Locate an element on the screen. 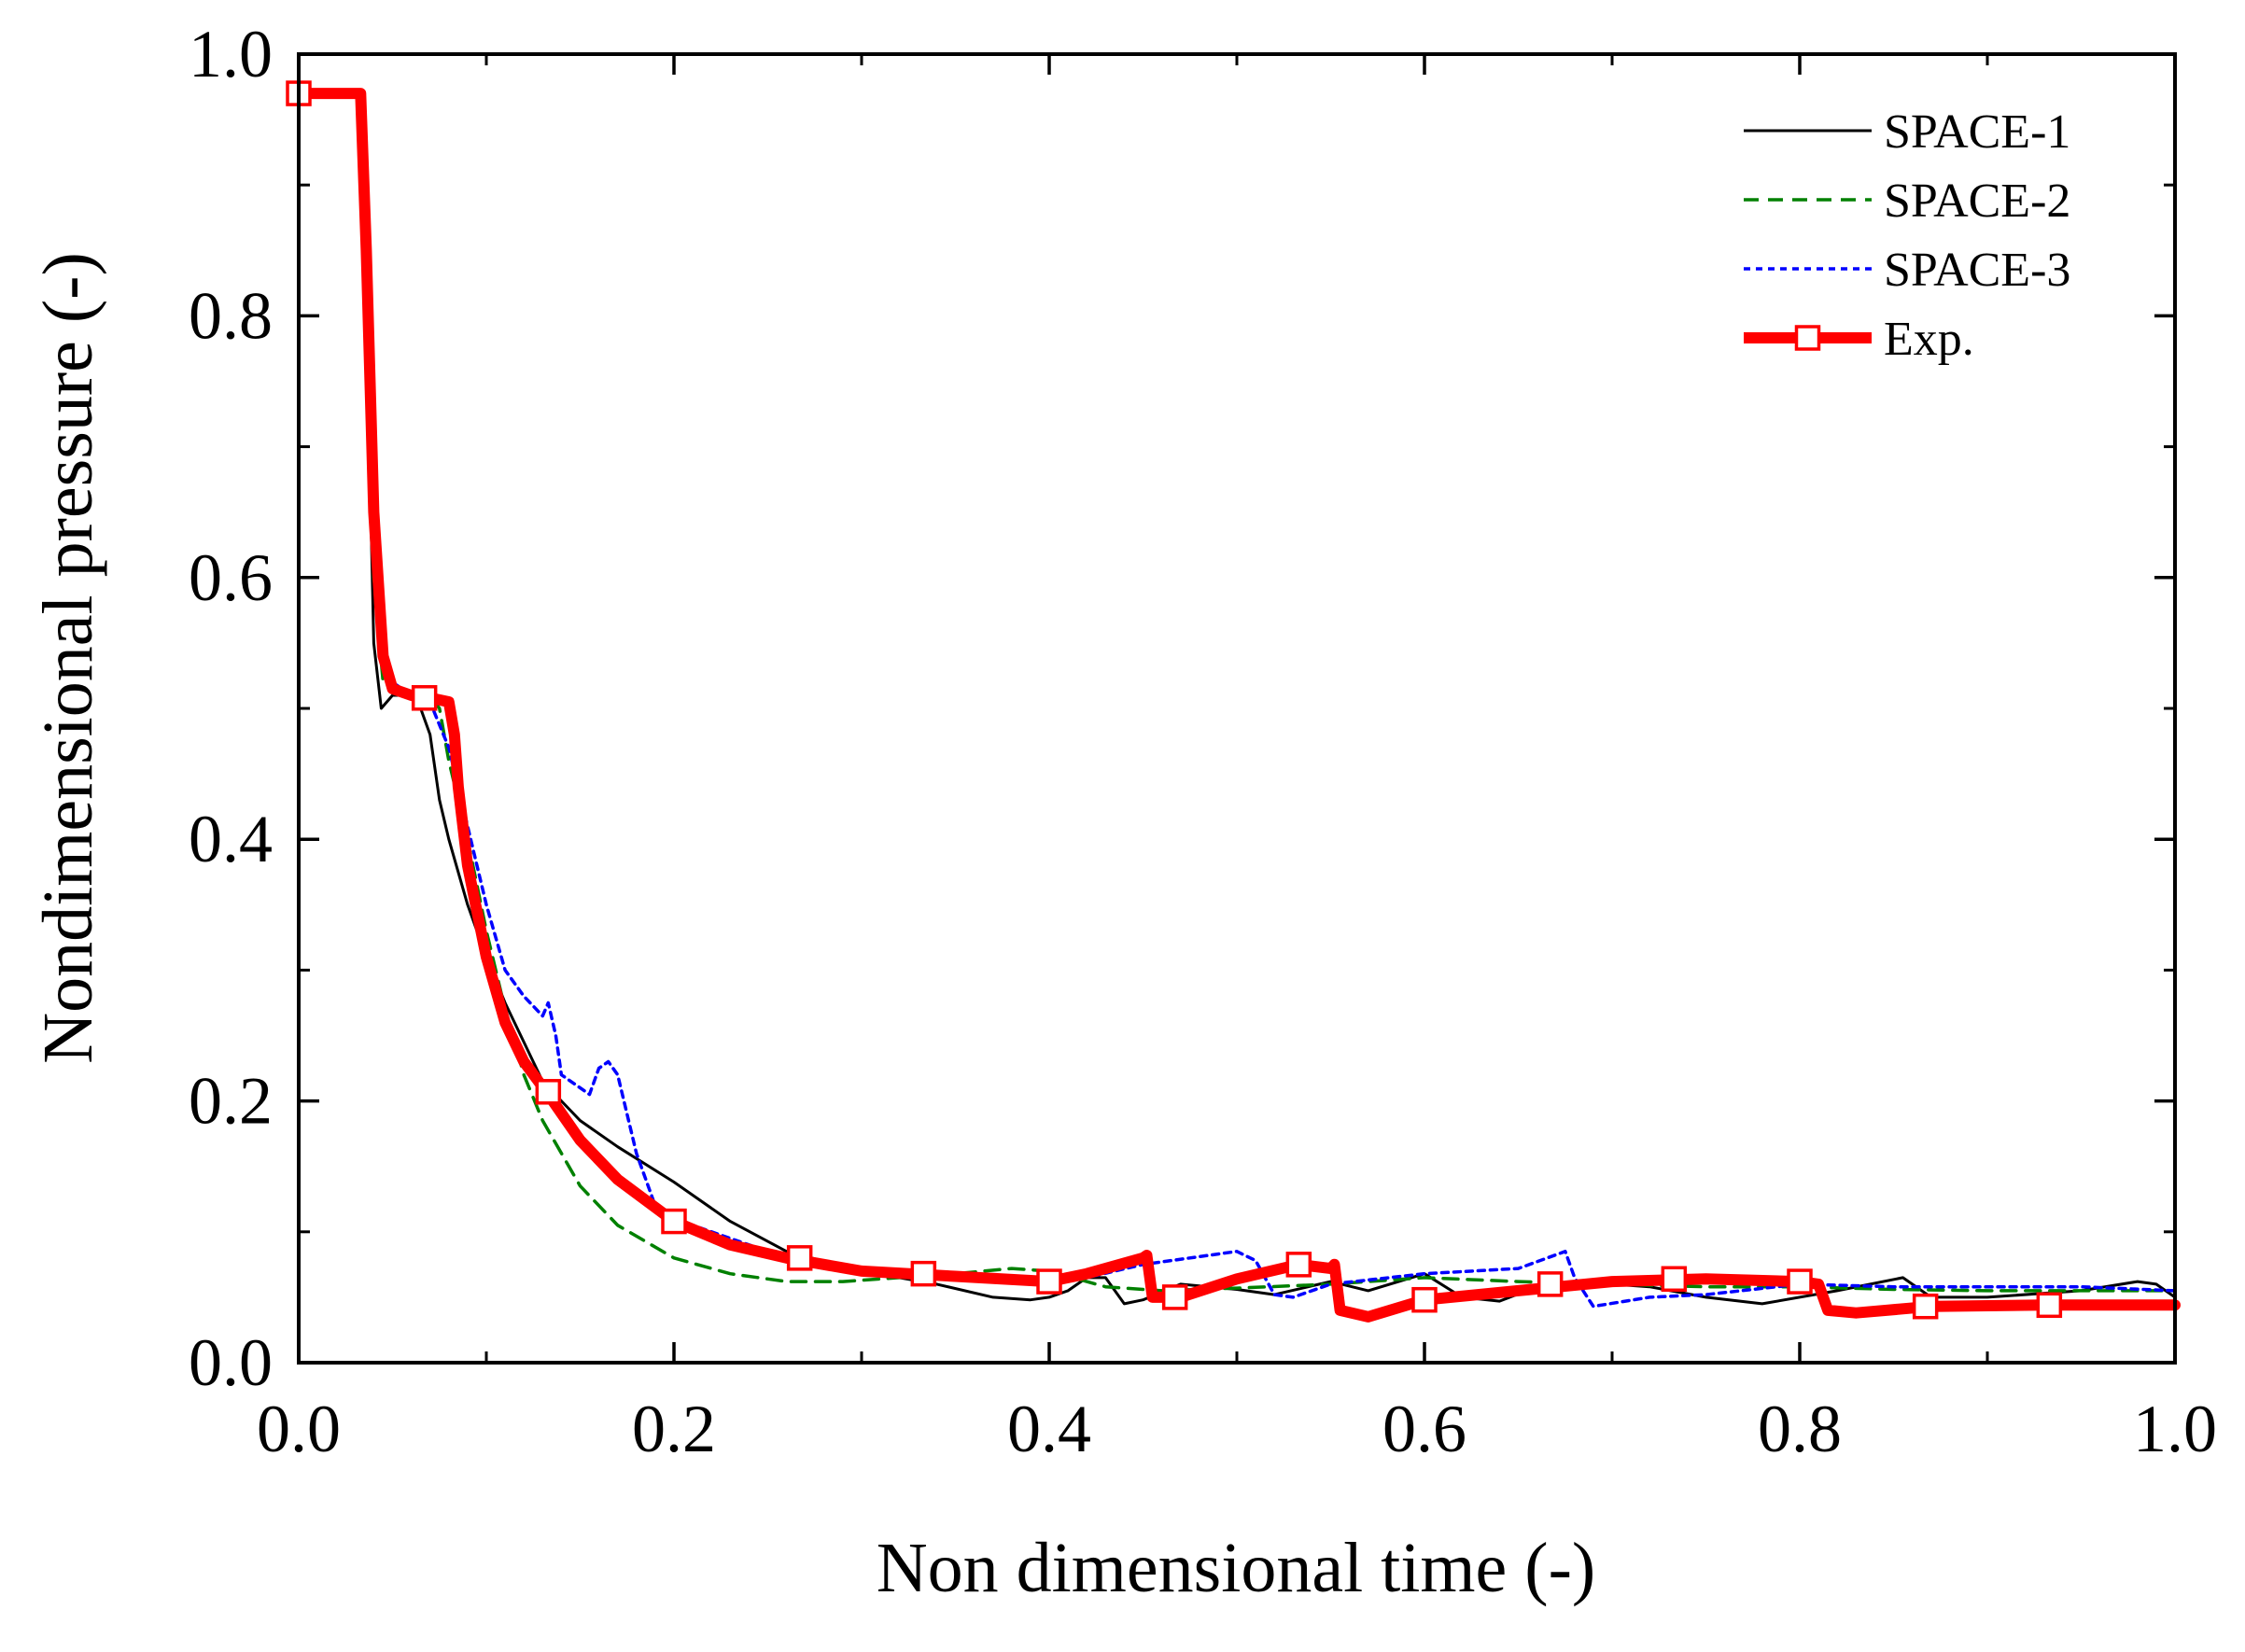 The image size is (2245, 1652). y-tick-label: 0.8 is located at coordinates (231, 315).